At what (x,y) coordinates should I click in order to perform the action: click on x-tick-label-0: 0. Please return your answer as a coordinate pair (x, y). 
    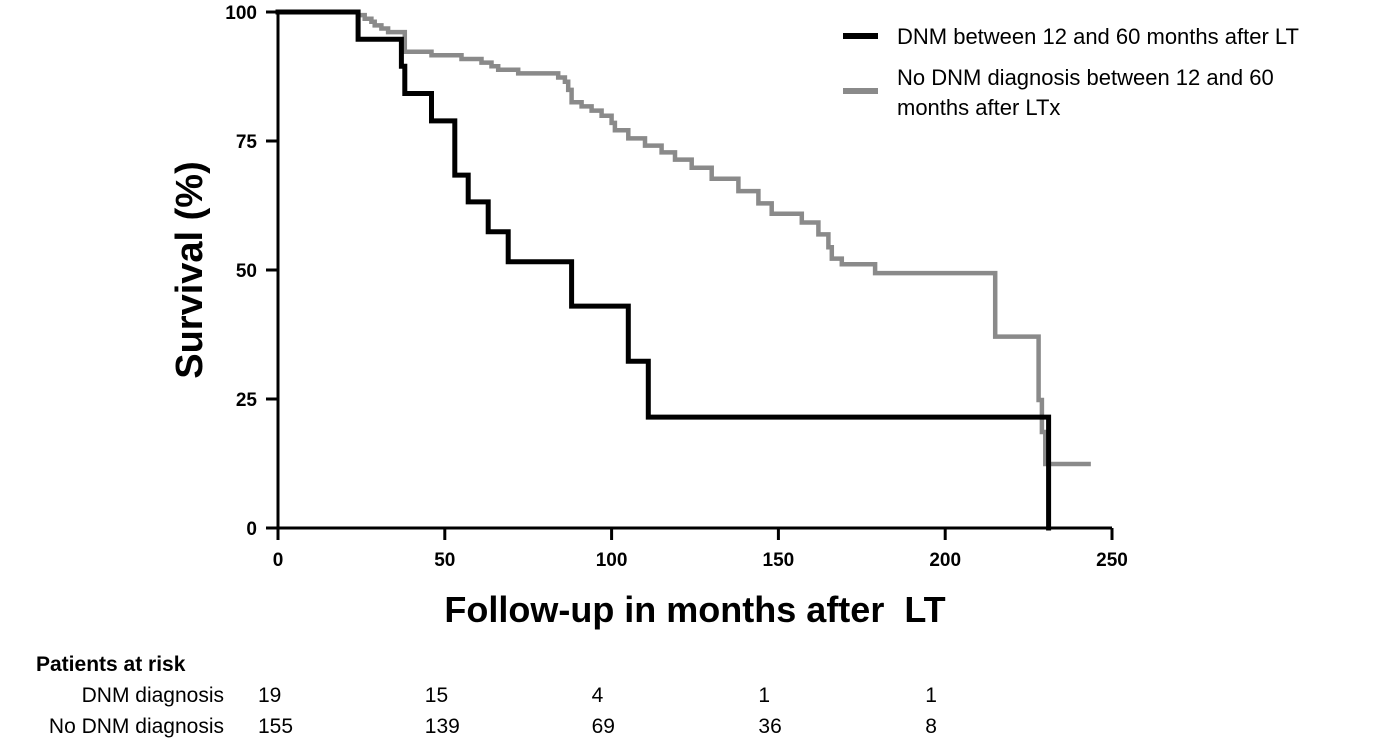
    Looking at the image, I should click on (278, 560).